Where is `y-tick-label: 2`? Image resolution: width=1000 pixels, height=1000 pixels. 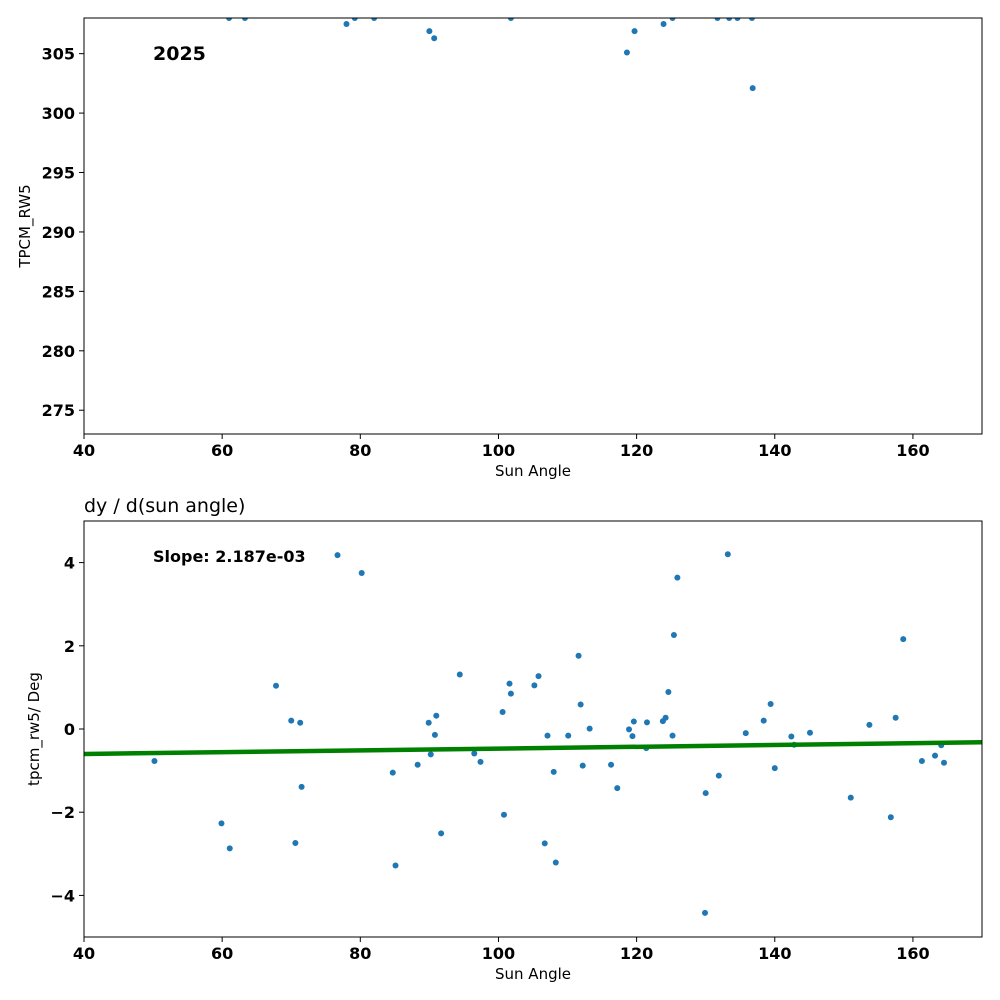
y-tick-label: 2 is located at coordinates (69, 646).